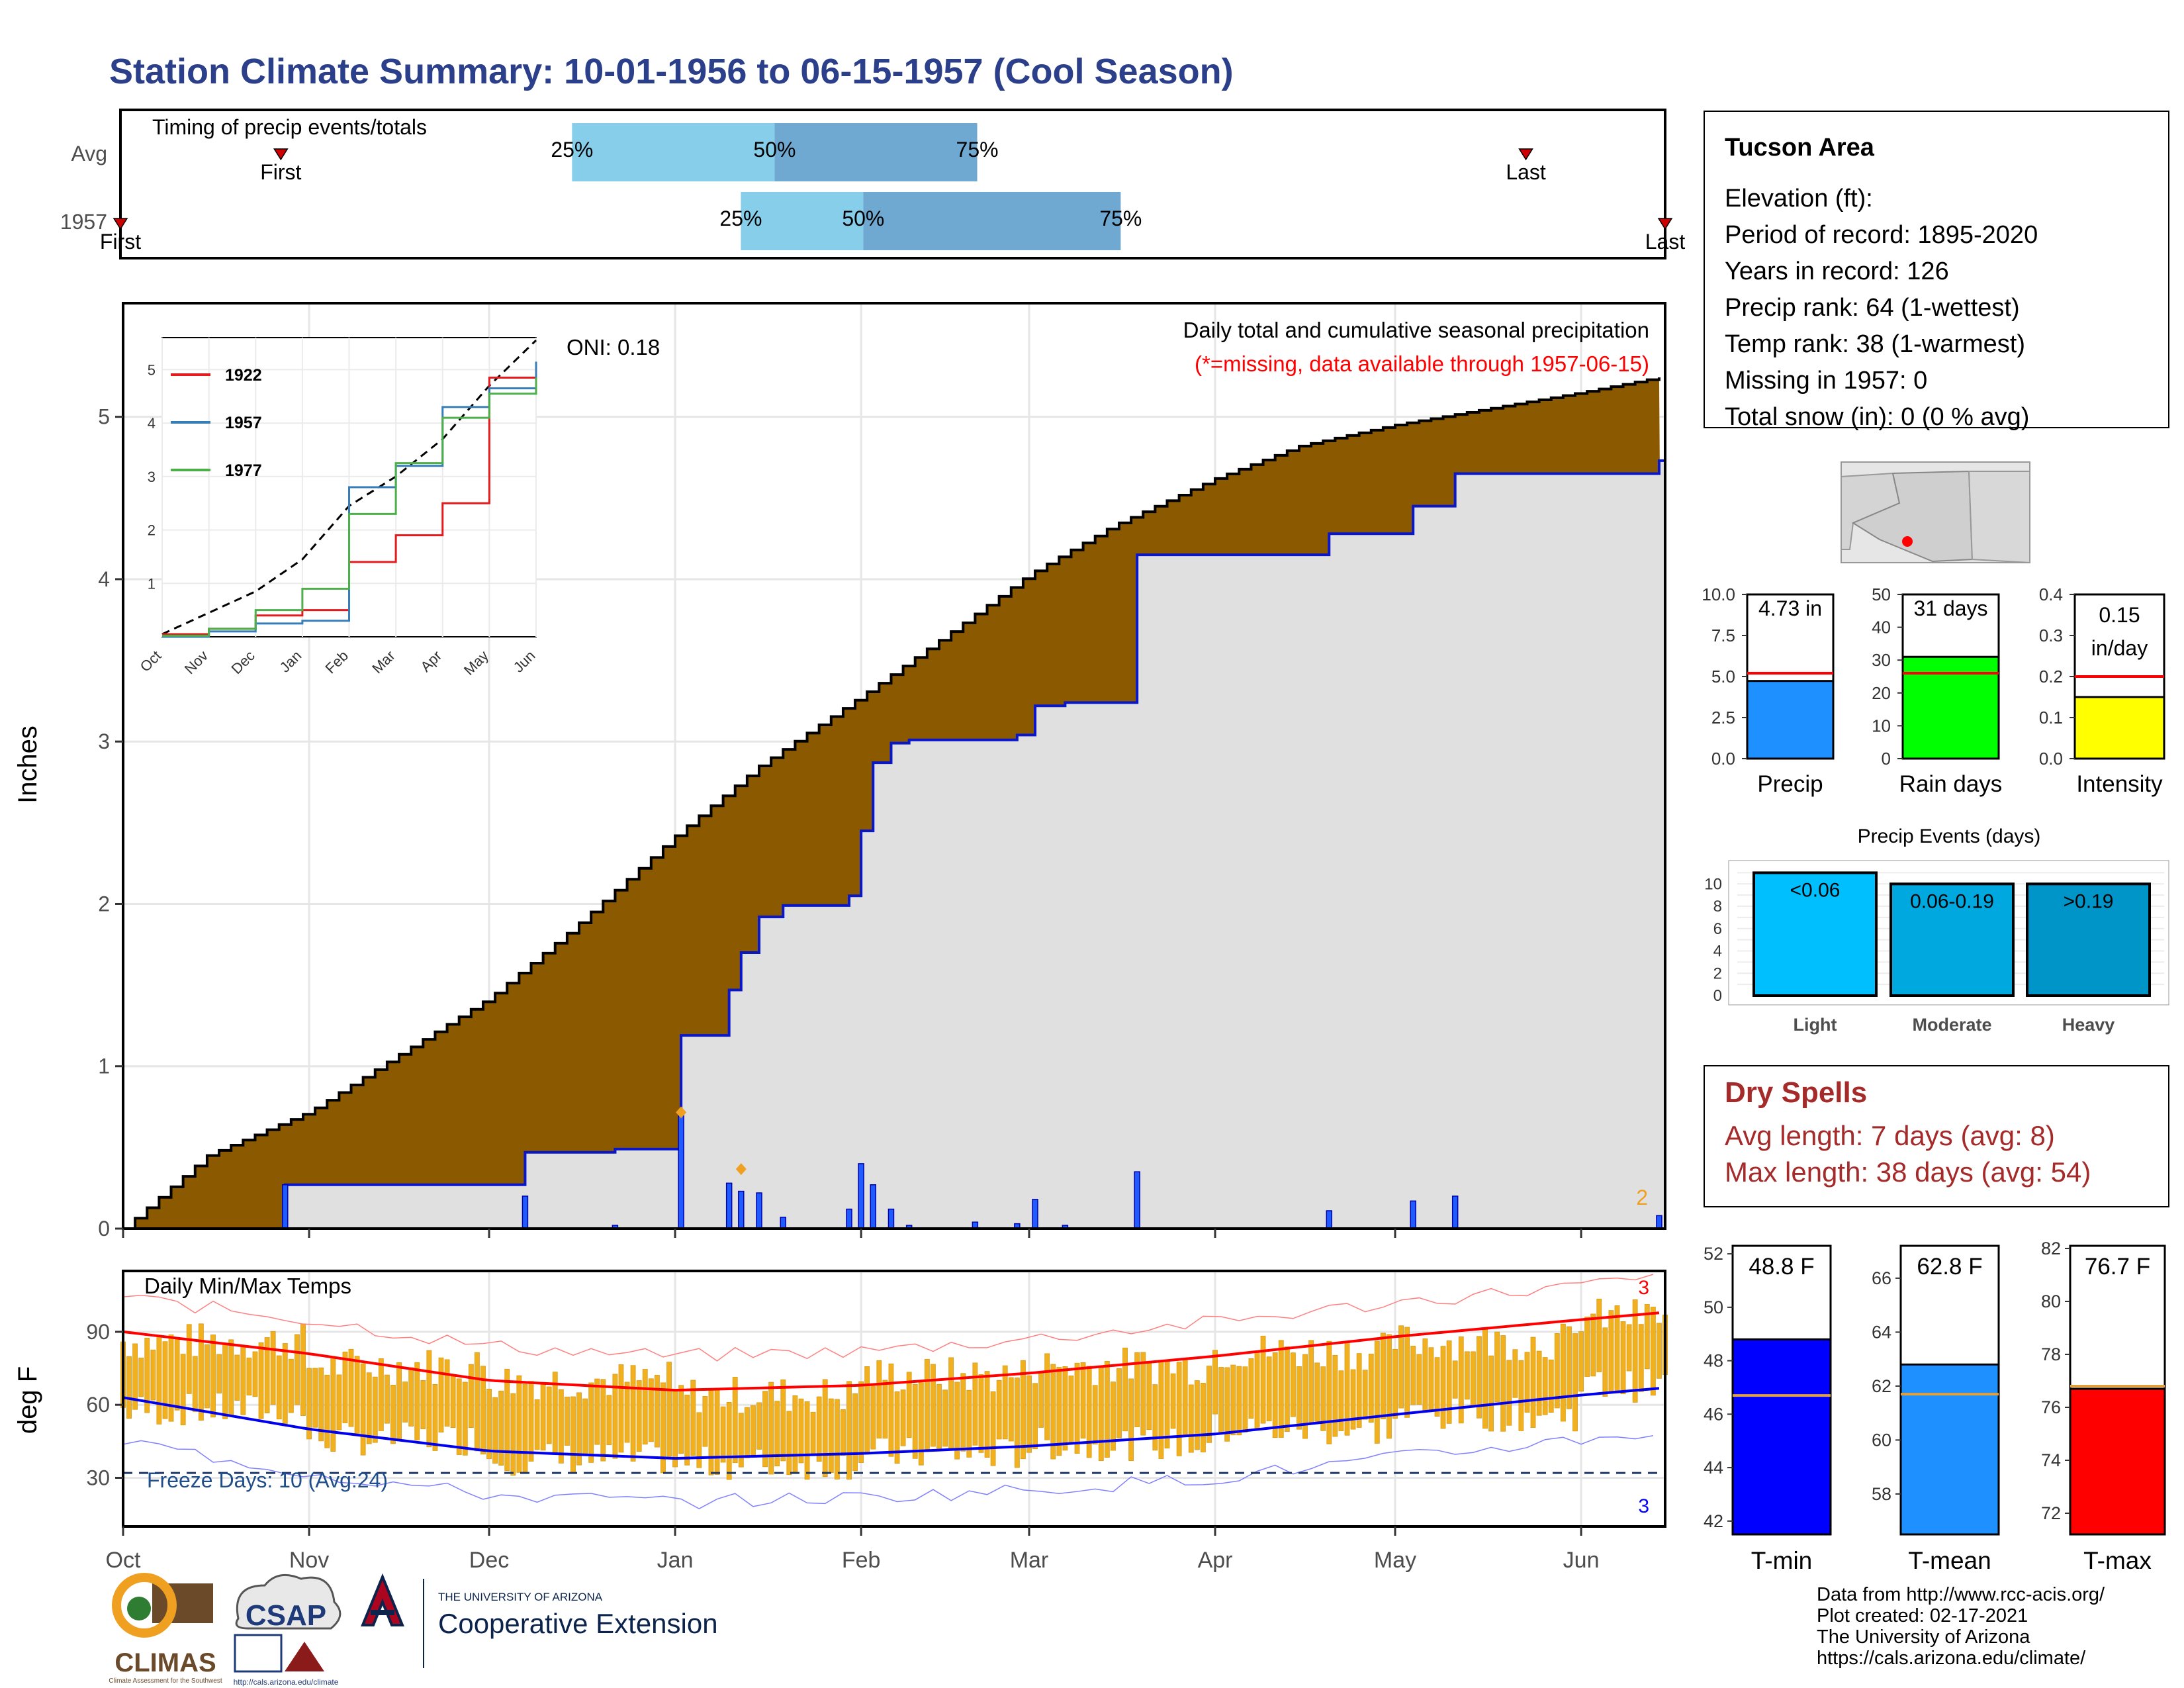 The width and height of the screenshot is (2184, 1688). What do you see at coordinates (28, 765) in the screenshot?
I see `precip-ylabel: Inches` at bounding box center [28, 765].